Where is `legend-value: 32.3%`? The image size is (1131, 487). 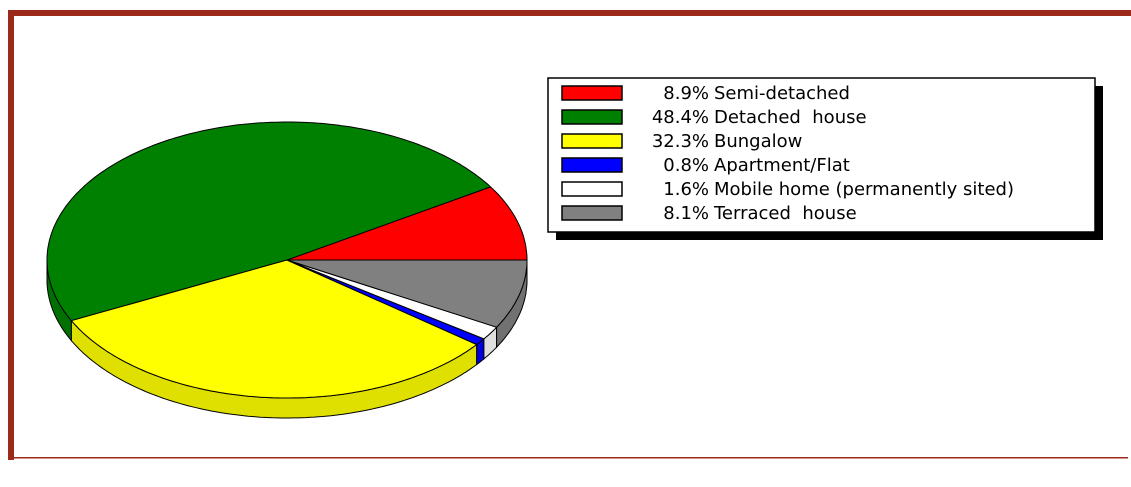
legend-value: 32.3% is located at coordinates (680, 141).